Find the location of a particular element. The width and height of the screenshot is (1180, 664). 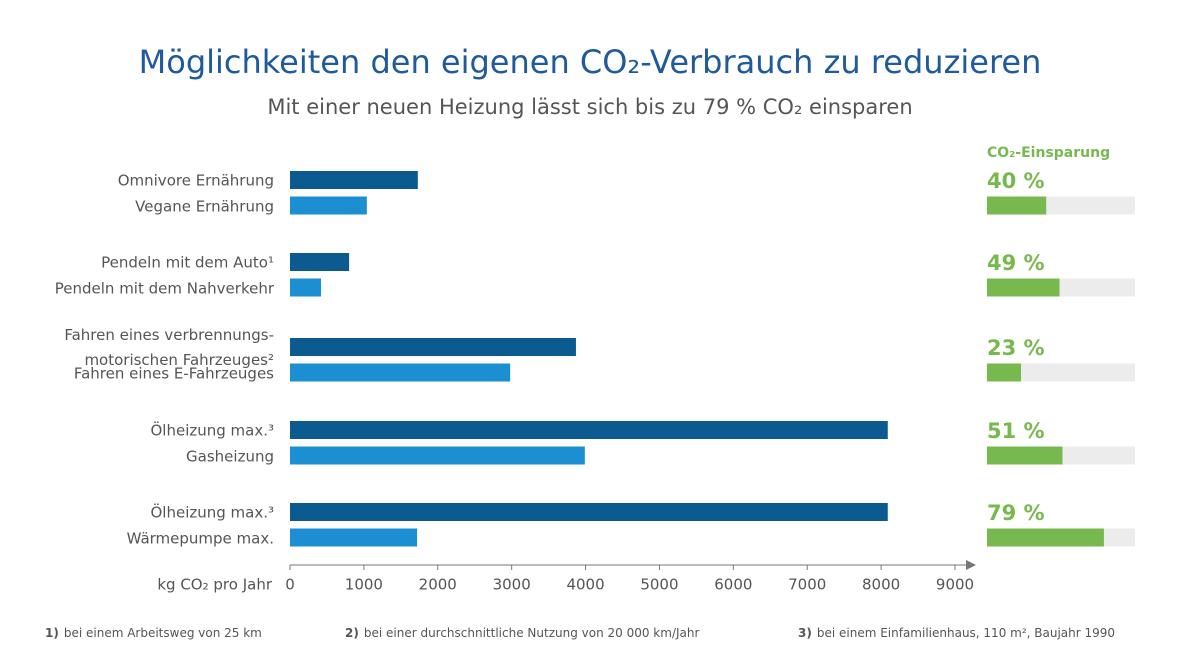

savings-label: 49 % is located at coordinates (1016, 263).